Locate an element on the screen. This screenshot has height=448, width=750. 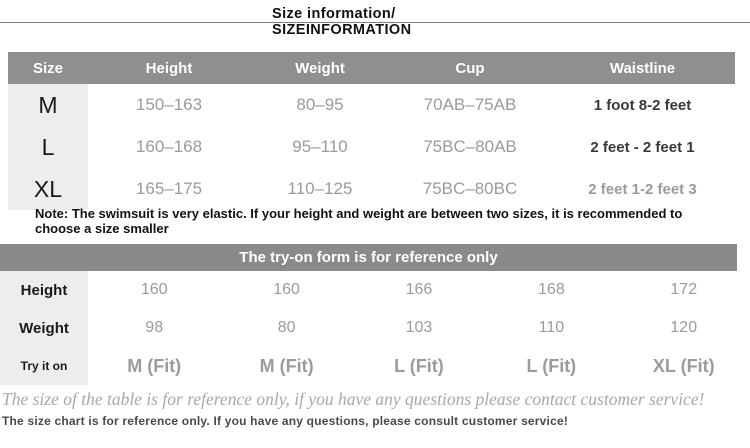
tryon-banner: The try-on form is for reference only is located at coordinates (368, 257).